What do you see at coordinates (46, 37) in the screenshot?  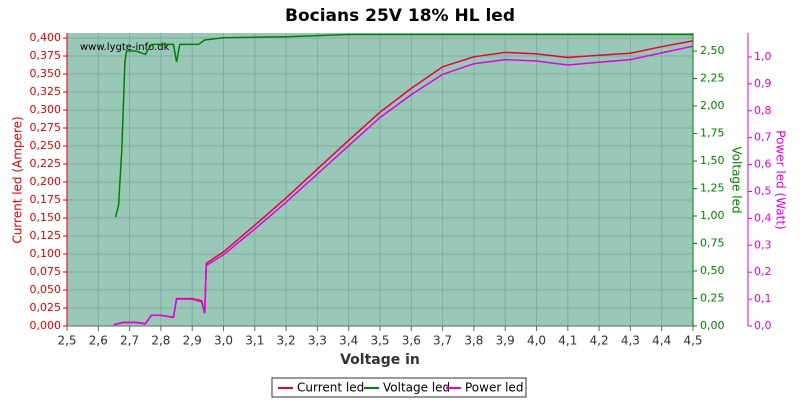 I see `y-tick-label: 0,400` at bounding box center [46, 37].